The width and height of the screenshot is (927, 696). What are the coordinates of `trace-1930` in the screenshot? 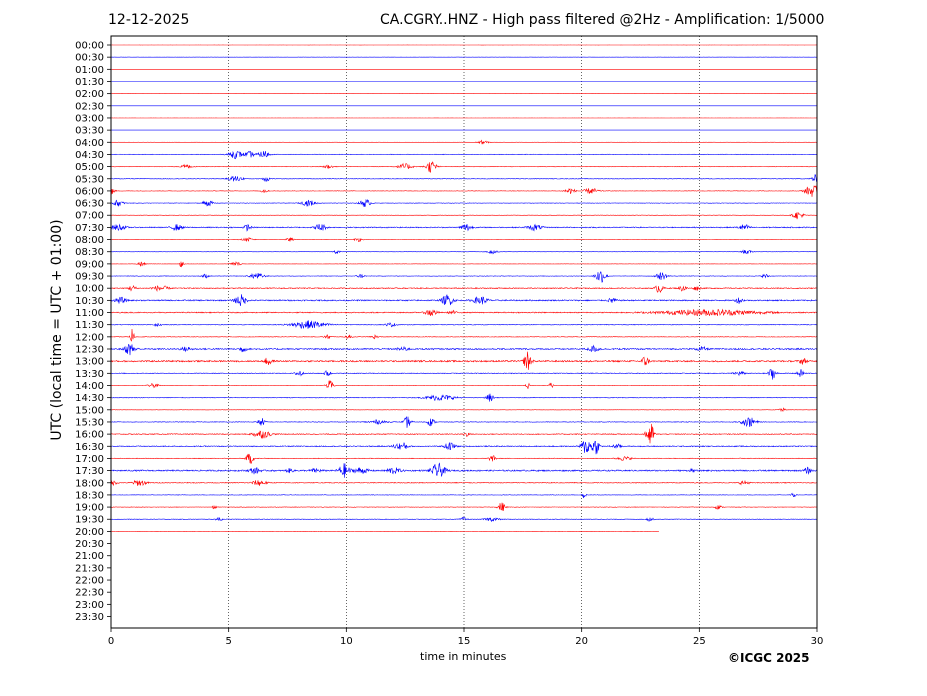 It's located at (464, 519).